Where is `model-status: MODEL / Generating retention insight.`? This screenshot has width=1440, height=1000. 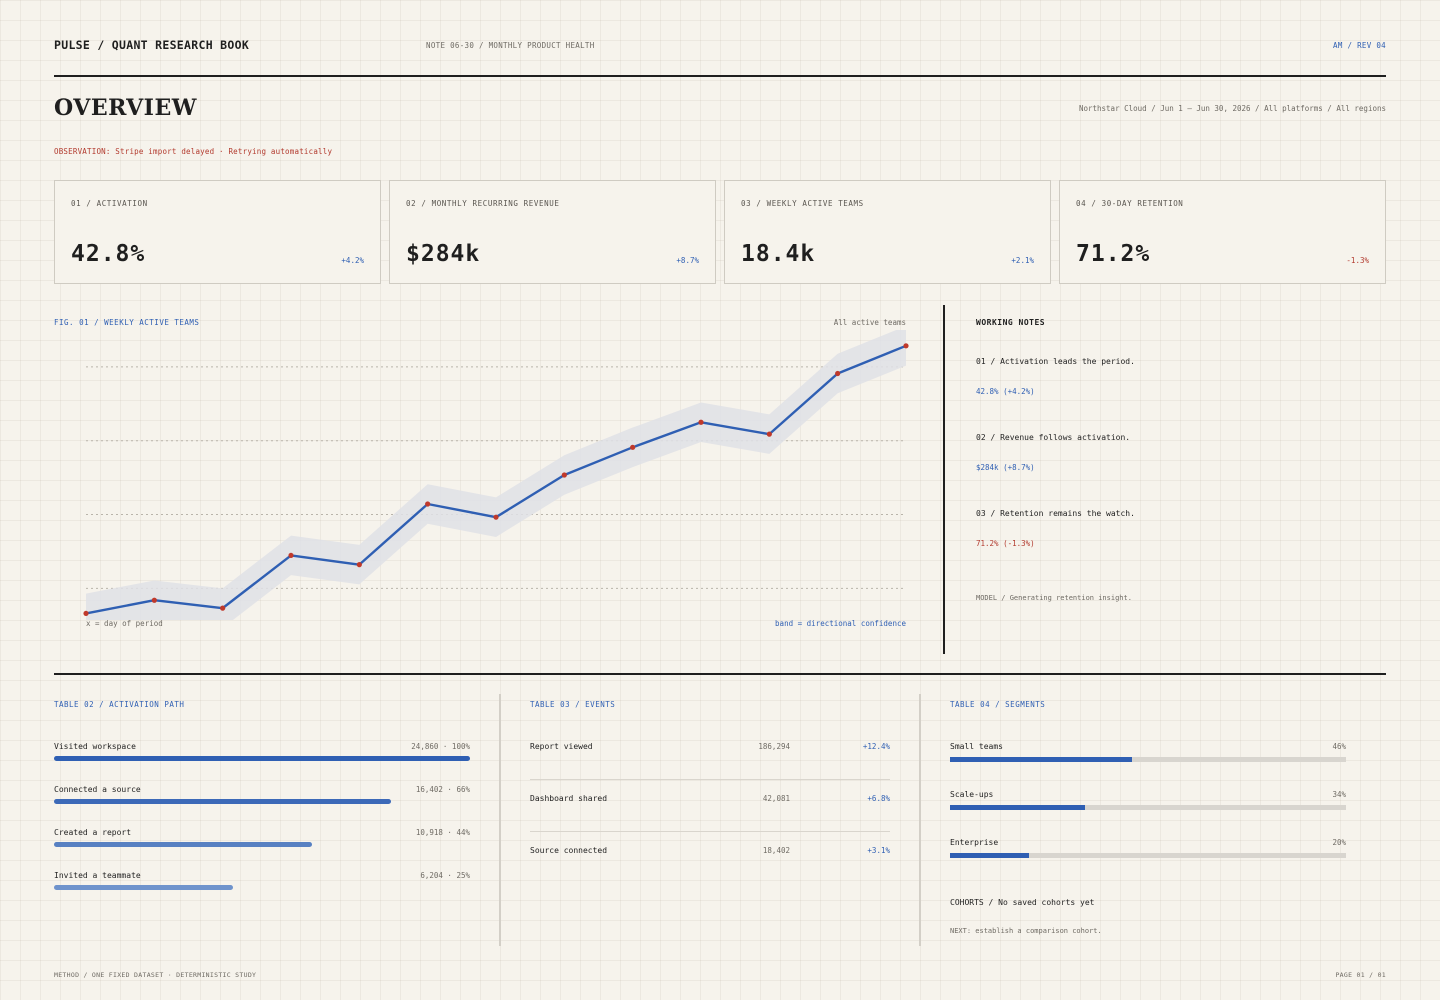
model-status: MODEL / Generating retention insight. is located at coordinates (1054, 598).